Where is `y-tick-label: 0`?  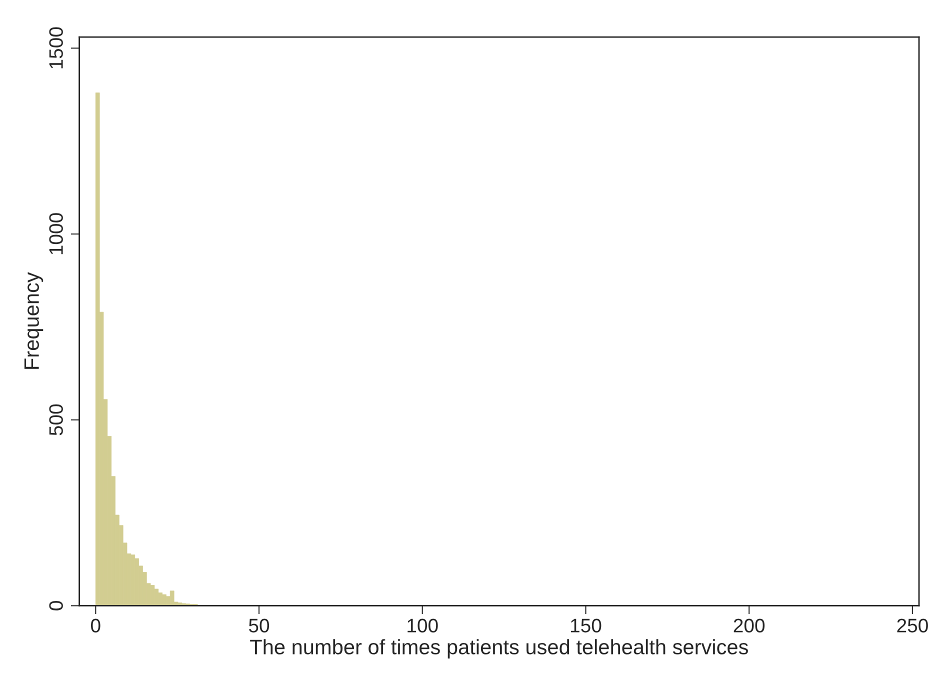 y-tick-label: 0 is located at coordinates (56, 605).